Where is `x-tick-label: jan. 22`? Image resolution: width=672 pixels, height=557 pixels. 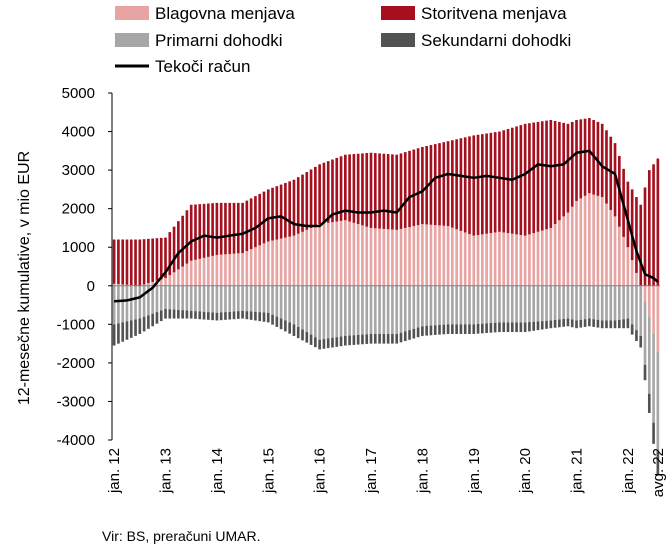 x-tick-label: jan. 22 is located at coordinates (628, 471).